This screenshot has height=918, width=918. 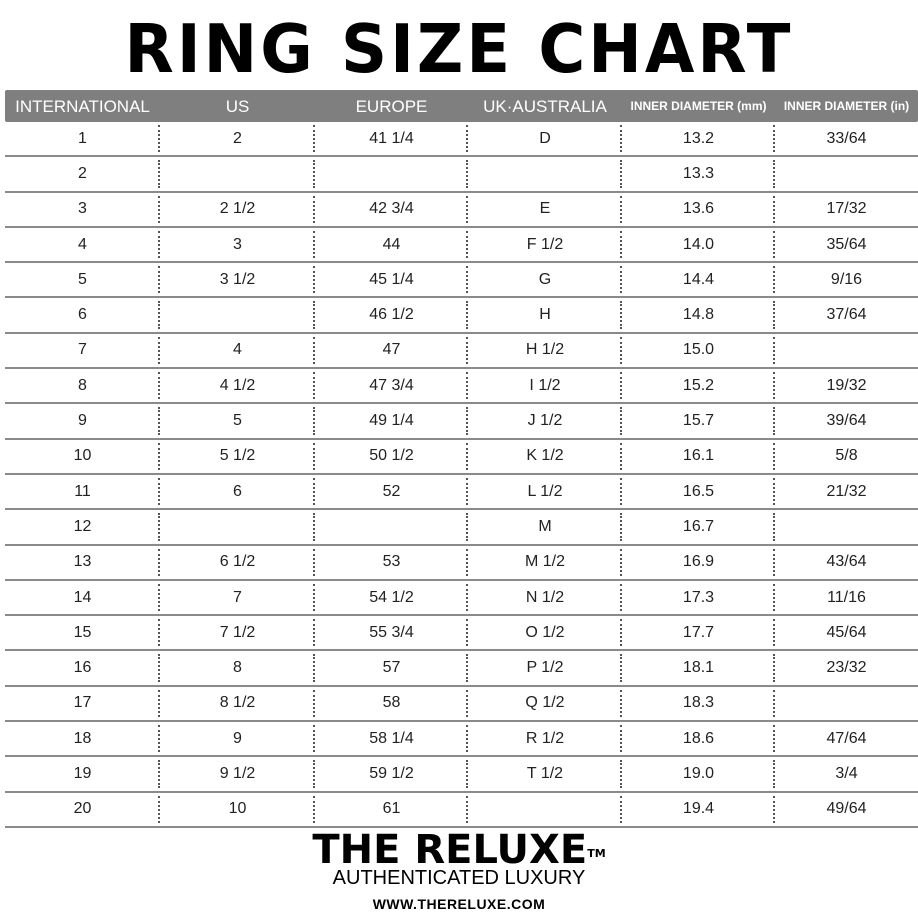 What do you see at coordinates (698, 562) in the screenshot?
I see `cell-inner-diameter-mm: 16.9` at bounding box center [698, 562].